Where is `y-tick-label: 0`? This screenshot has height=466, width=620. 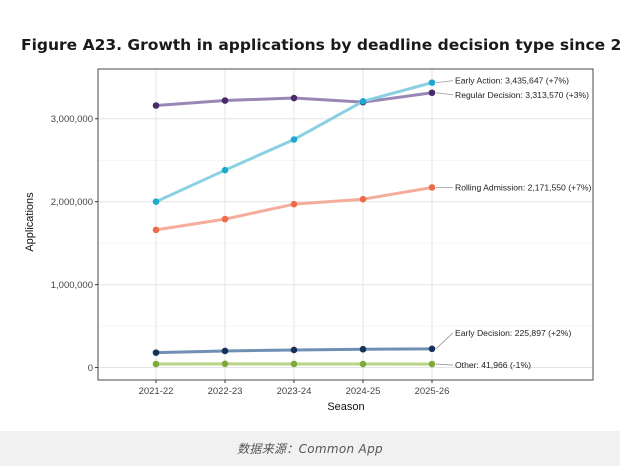
y-tick-label: 0 is located at coordinates (90, 368).